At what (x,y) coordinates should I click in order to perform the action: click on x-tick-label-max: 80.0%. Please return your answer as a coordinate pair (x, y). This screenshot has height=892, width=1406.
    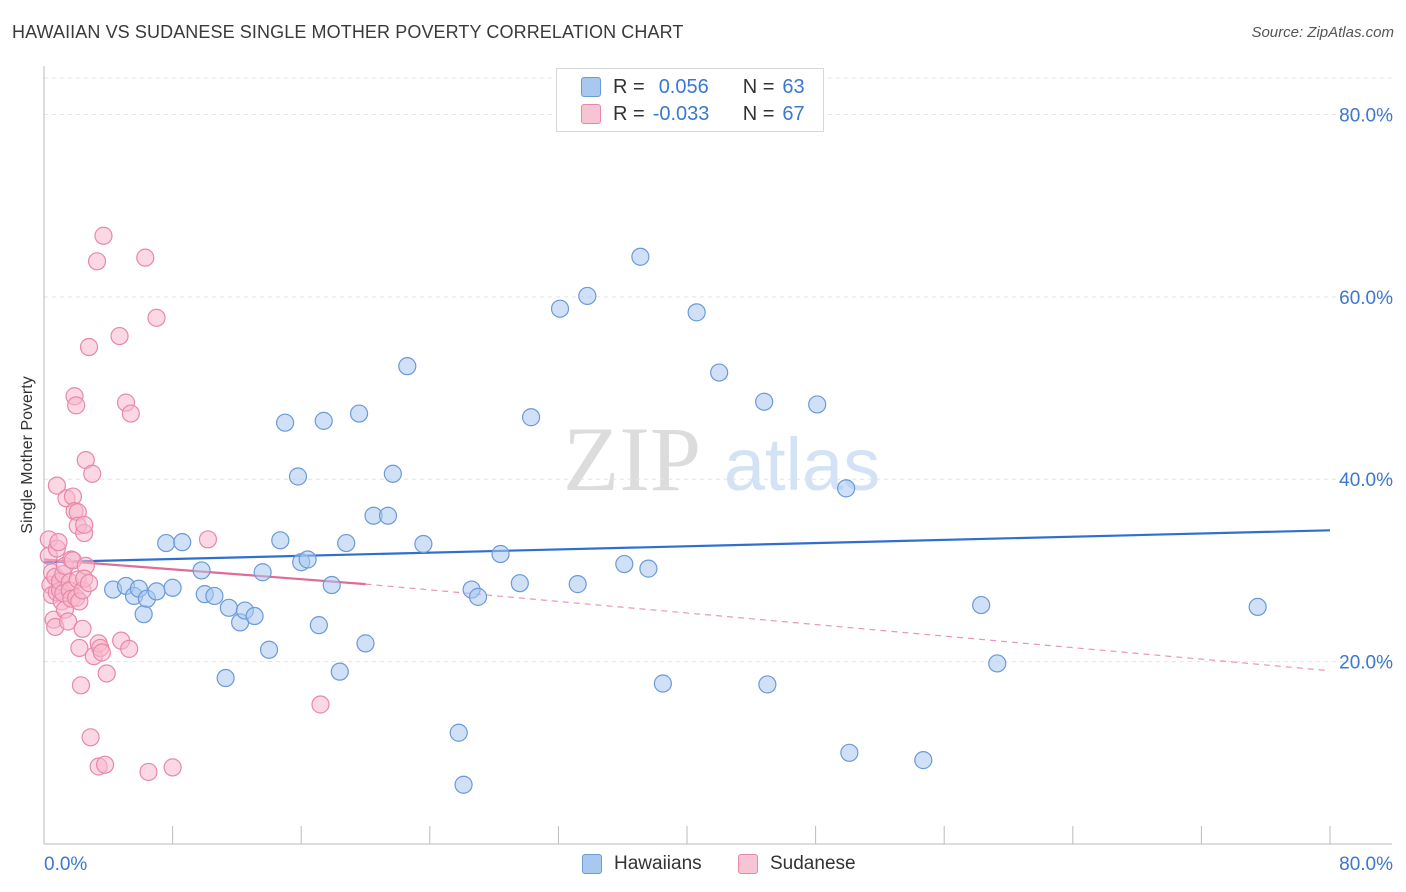
    Looking at the image, I should click on (1366, 864).